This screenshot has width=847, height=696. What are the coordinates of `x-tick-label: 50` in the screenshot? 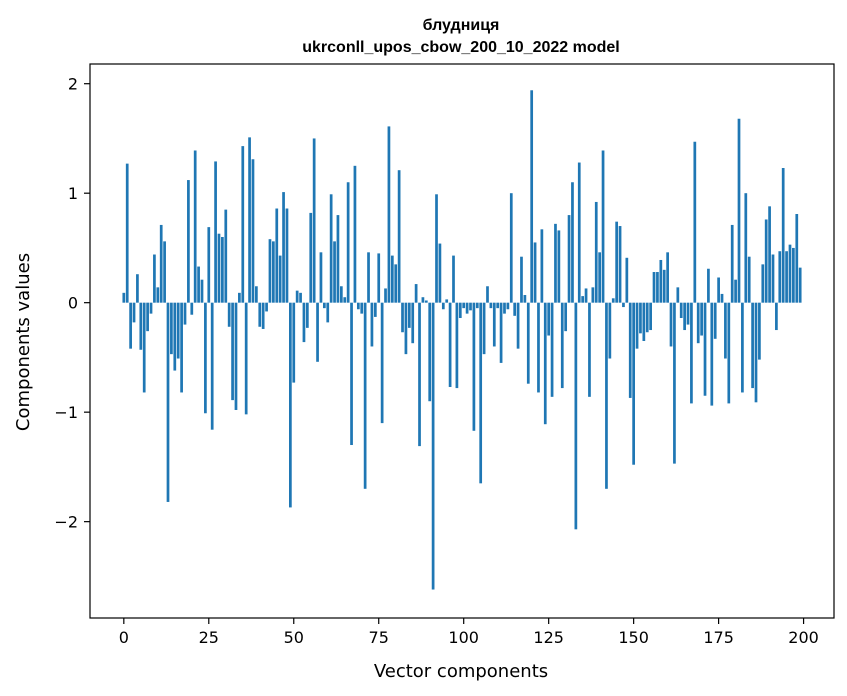 It's located at (294, 637).